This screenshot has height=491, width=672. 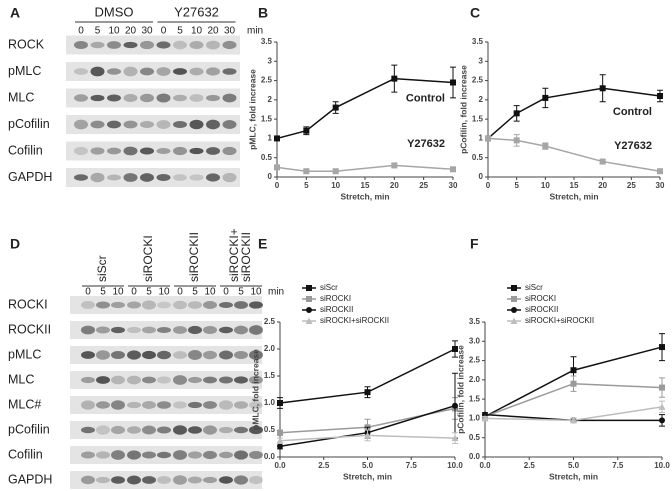 What do you see at coordinates (541, 309) in the screenshot?
I see `legend-label: siROCKII` at bounding box center [541, 309].